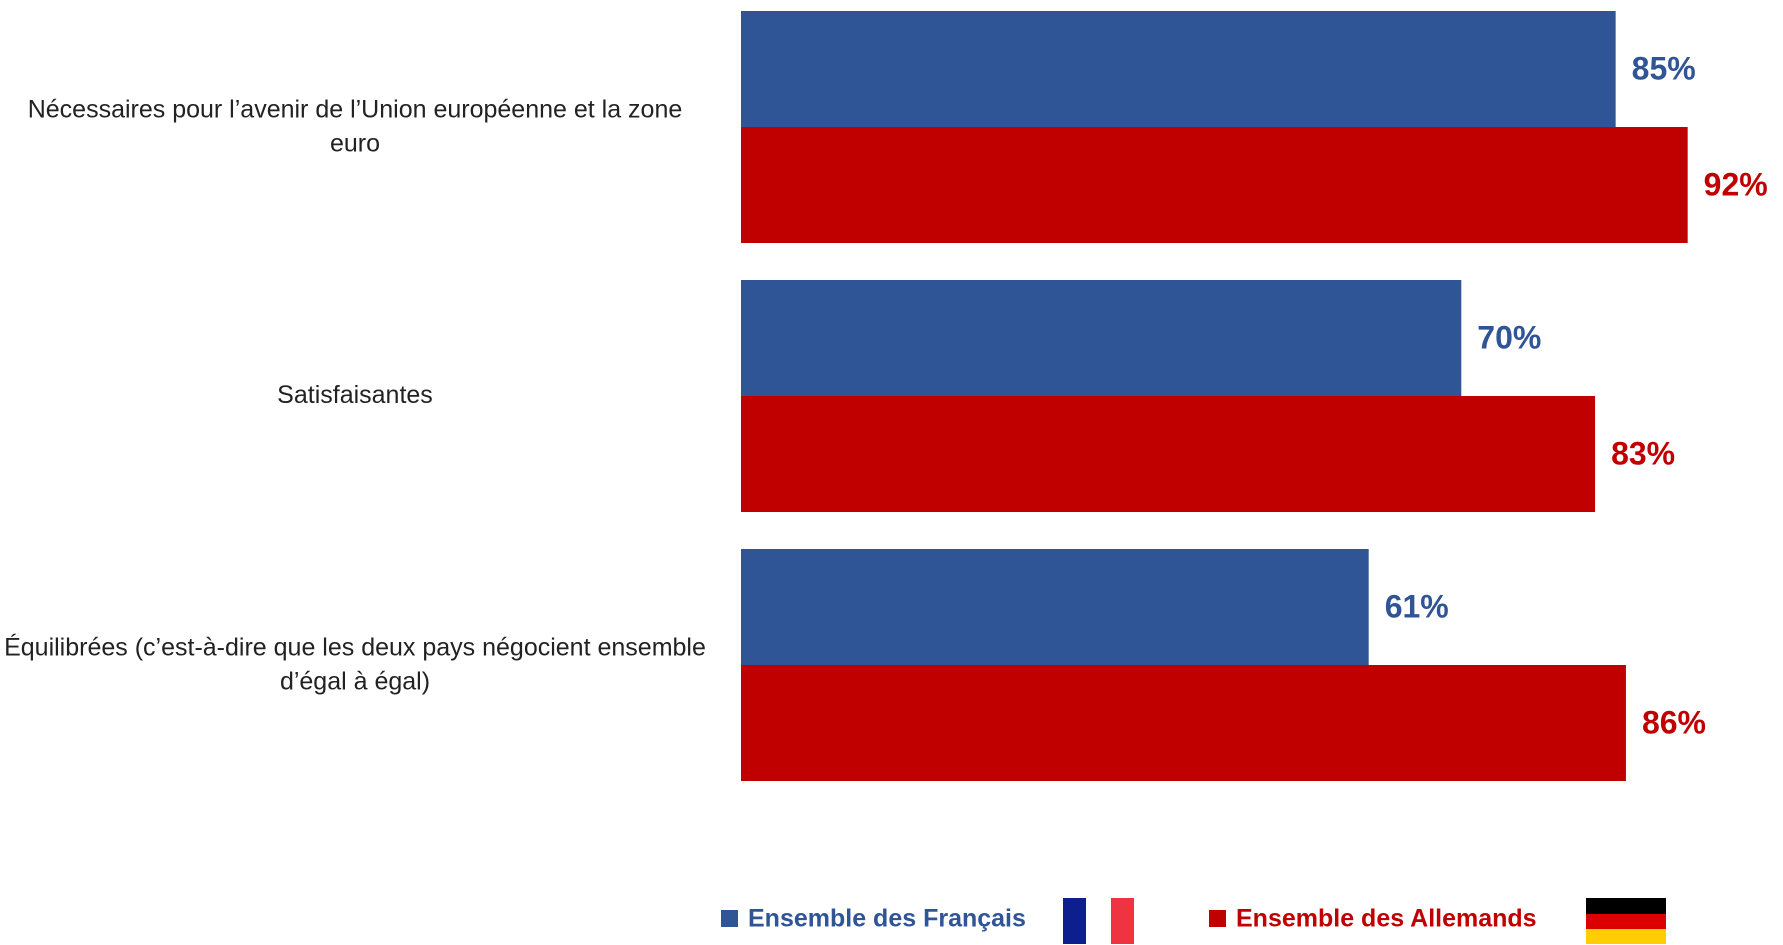  What do you see at coordinates (887, 919) in the screenshot?
I see `legend-label: Ensemble des Français` at bounding box center [887, 919].